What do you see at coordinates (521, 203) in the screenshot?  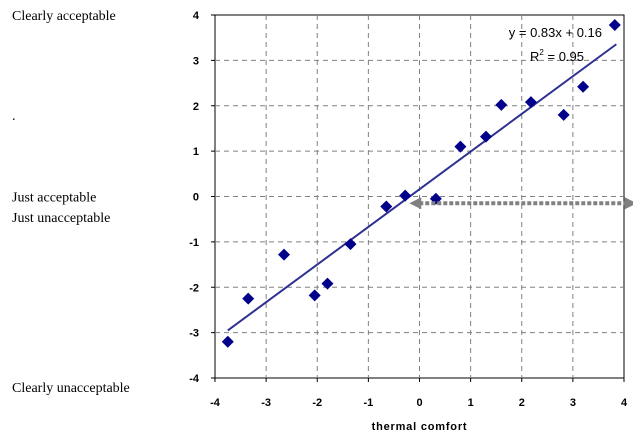 I see `double-arrow` at bounding box center [521, 203].